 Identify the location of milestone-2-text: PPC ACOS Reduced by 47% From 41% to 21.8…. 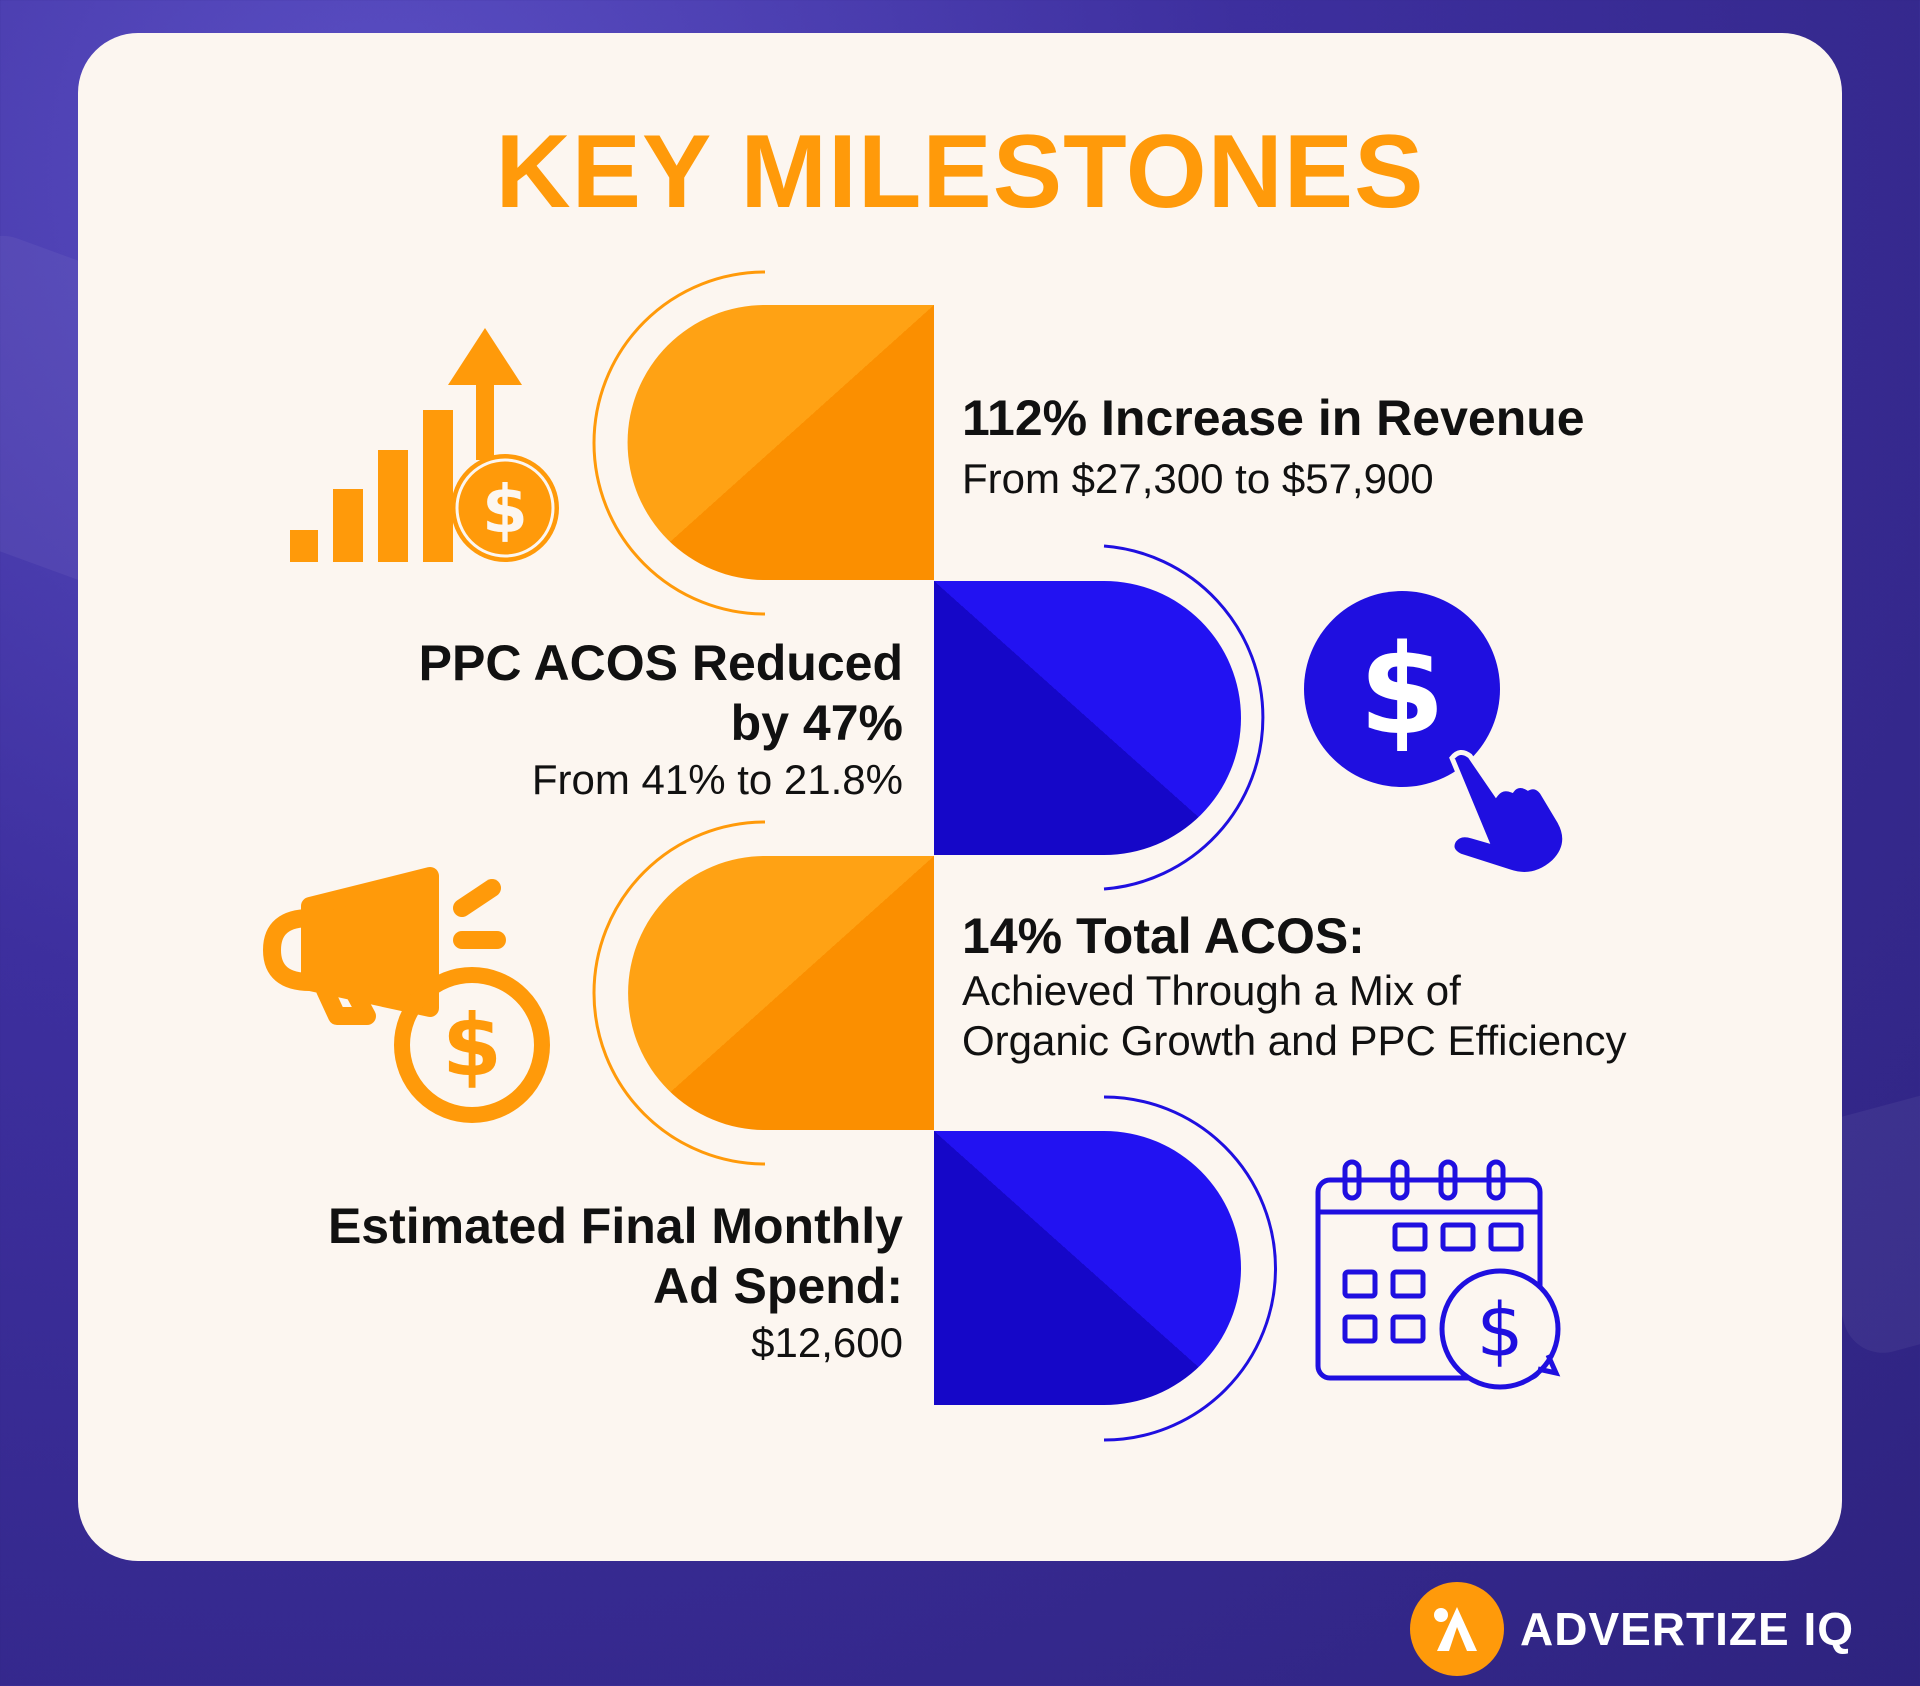
(661, 719).